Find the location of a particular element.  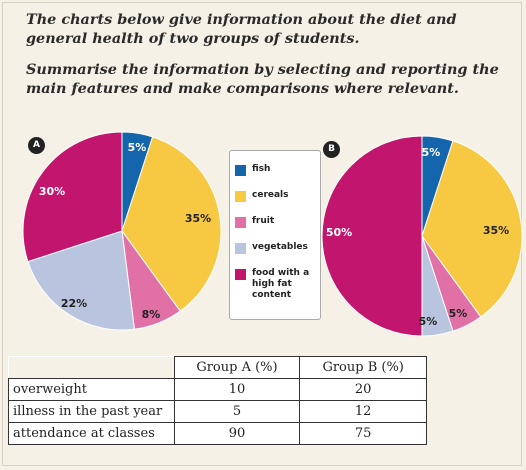

table-header-blank is located at coordinates (91, 367).